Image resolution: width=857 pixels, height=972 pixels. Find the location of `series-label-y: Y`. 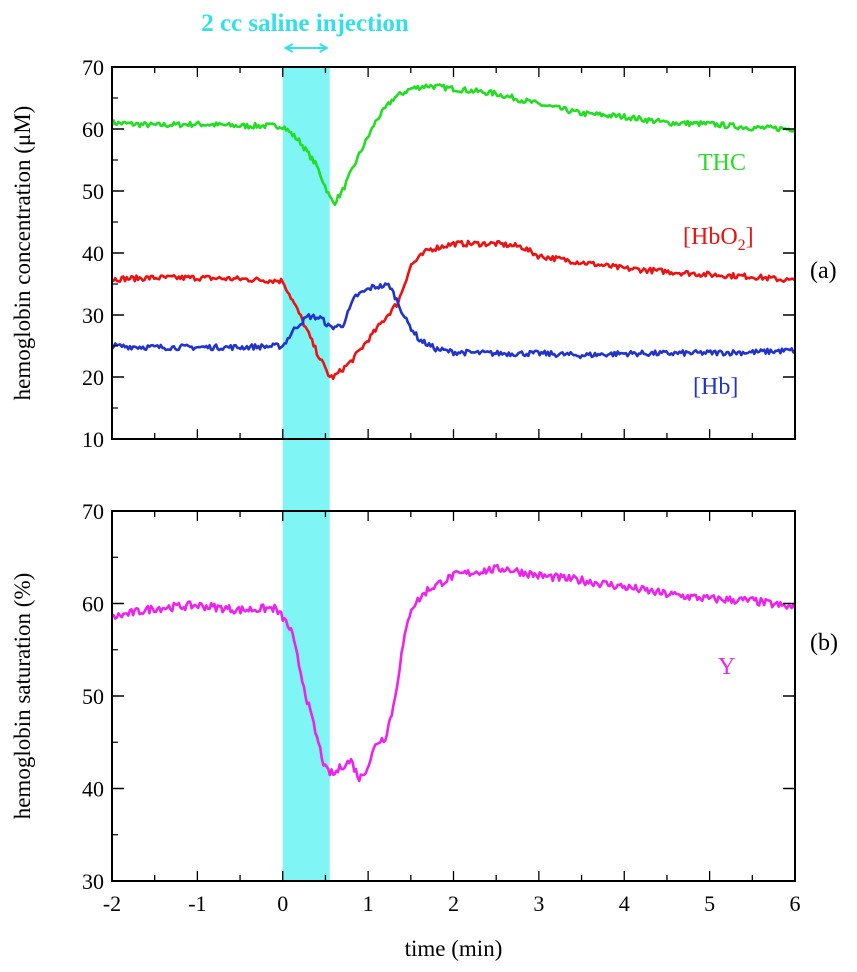

series-label-y: Y is located at coordinates (726, 667).